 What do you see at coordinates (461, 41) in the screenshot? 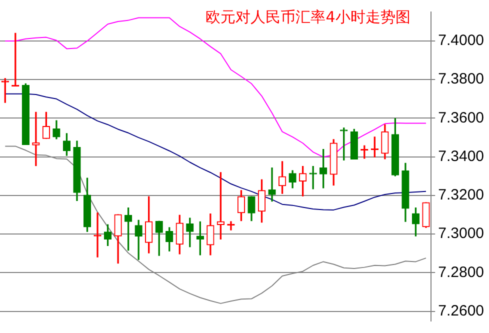
I see `y-tick-label: 7.4000` at bounding box center [461, 41].